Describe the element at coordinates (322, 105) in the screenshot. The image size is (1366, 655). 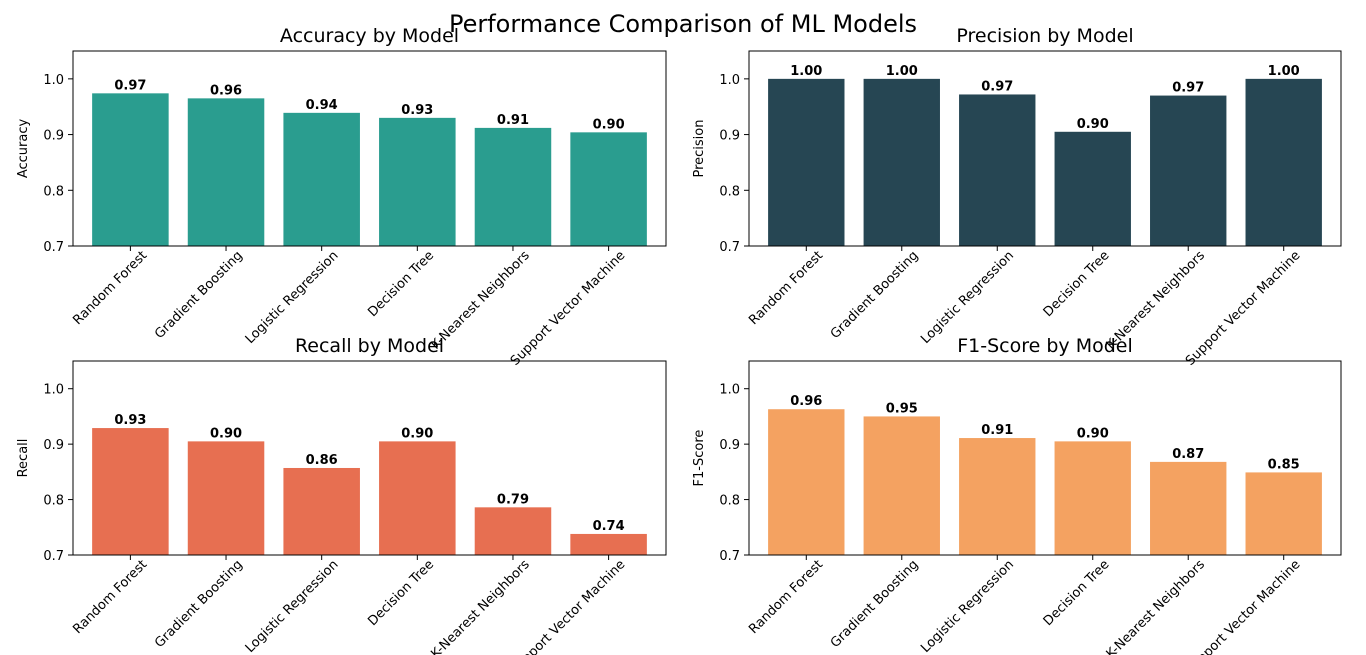
I see `bar-value-label: 0.94` at that location.